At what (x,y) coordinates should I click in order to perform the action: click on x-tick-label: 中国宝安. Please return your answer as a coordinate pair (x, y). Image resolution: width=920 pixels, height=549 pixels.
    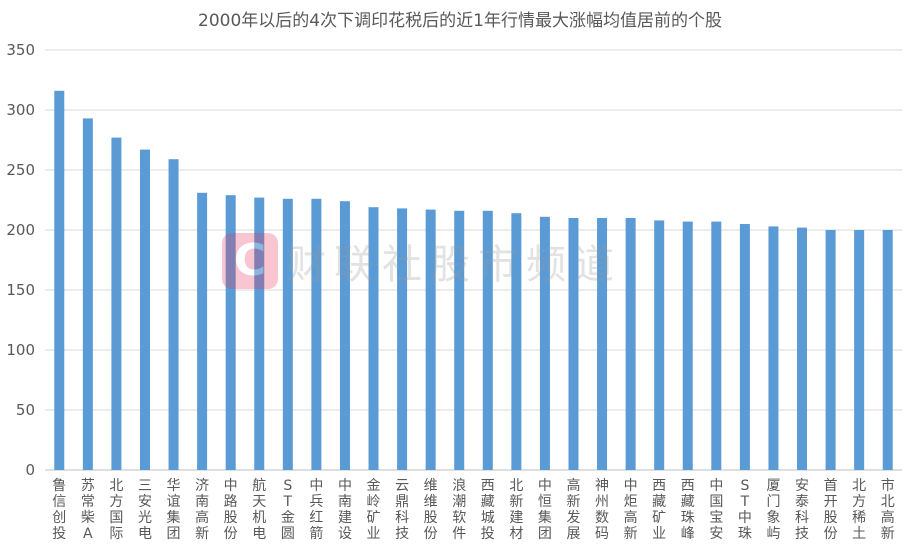
    Looking at the image, I should click on (716, 510).